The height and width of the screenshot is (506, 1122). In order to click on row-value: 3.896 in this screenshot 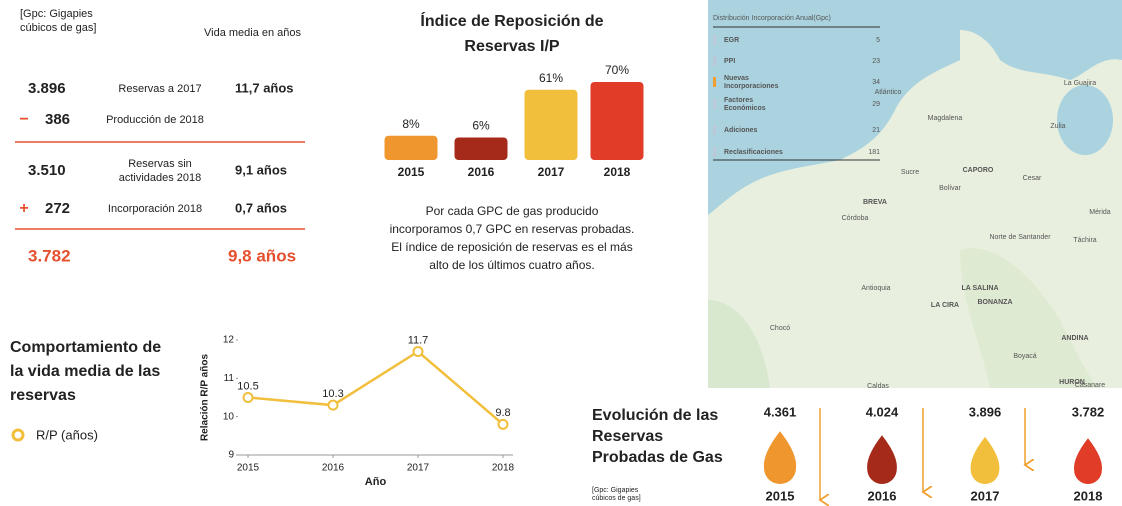, I will do `click(47, 88)`.